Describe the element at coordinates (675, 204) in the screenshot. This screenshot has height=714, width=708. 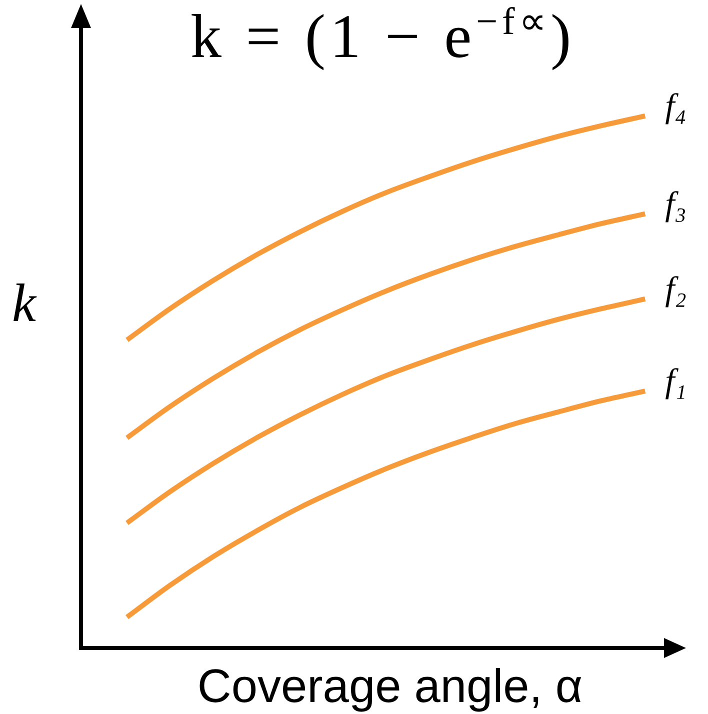
I see `series-label: f₃` at that location.